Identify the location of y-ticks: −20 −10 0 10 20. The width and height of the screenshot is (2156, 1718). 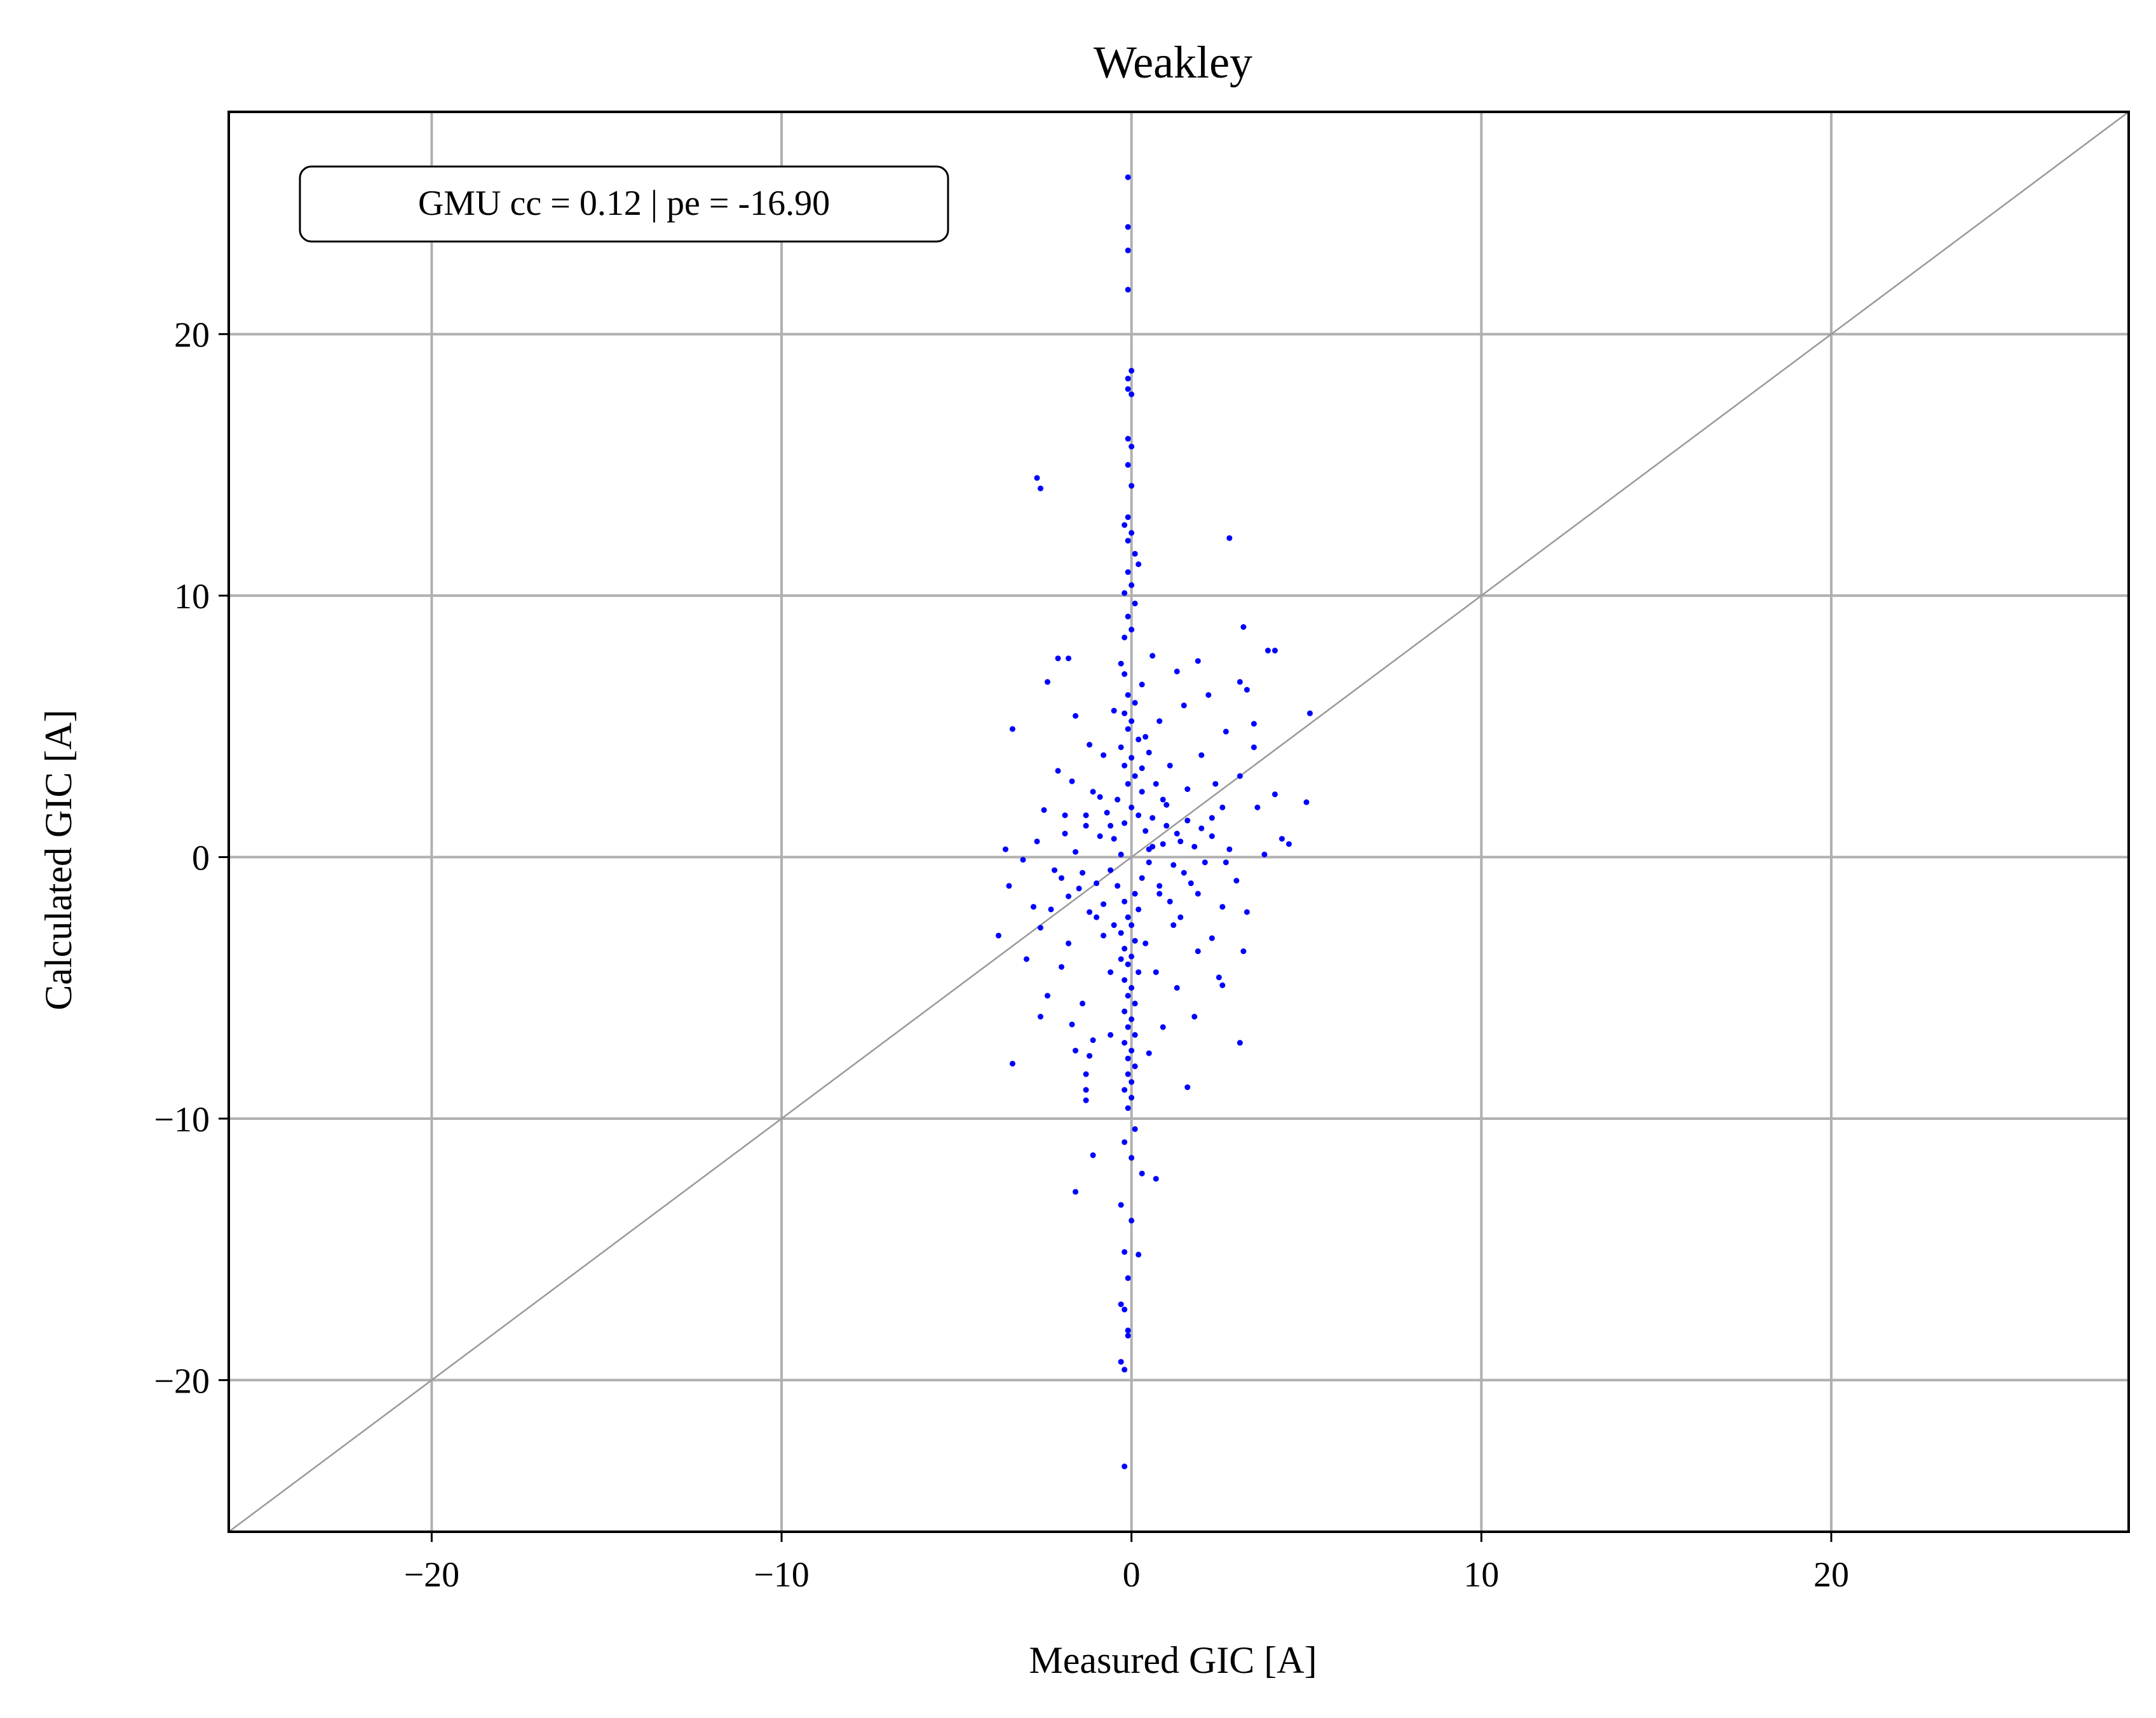
(191, 858).